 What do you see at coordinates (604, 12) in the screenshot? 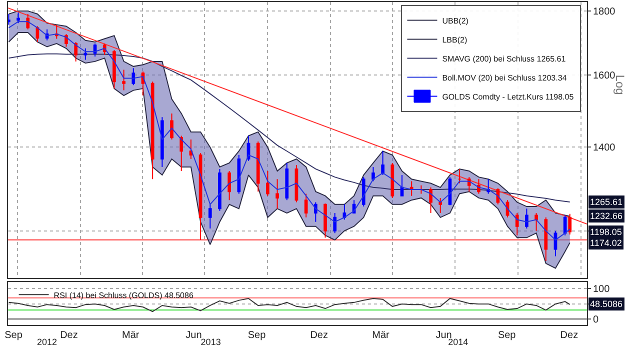
I see `y-tick-label: 1800` at bounding box center [604, 12].